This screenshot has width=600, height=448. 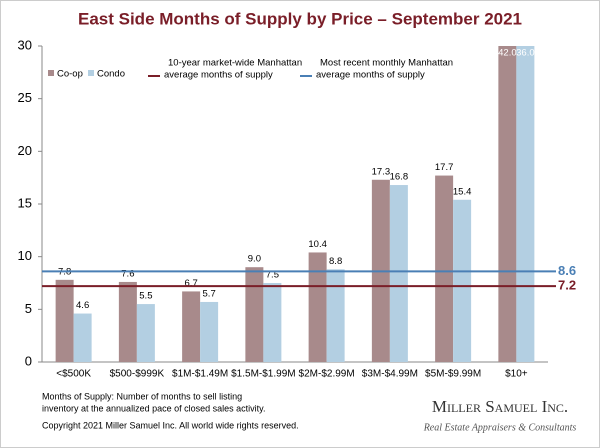 I want to click on value-label: 15.4, so click(x=462, y=191).